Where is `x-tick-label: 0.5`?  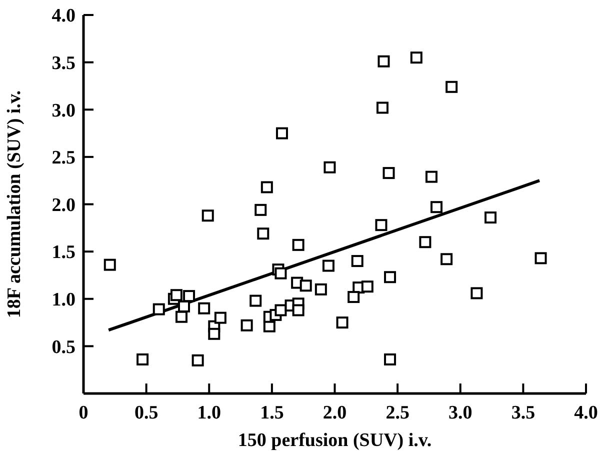
x-tick-label: 0.5 is located at coordinates (146, 413).